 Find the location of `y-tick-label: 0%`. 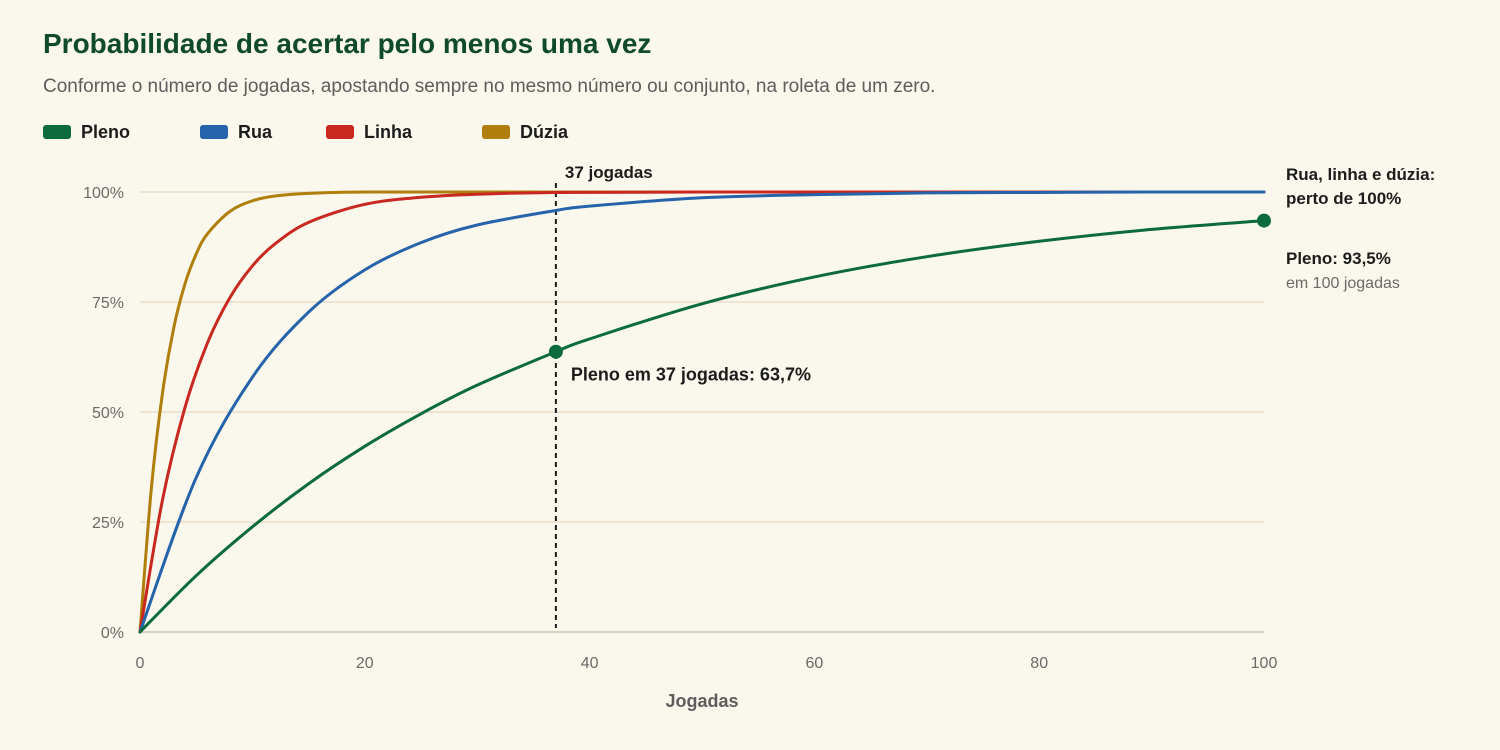

y-tick-label: 0% is located at coordinates (112, 633).